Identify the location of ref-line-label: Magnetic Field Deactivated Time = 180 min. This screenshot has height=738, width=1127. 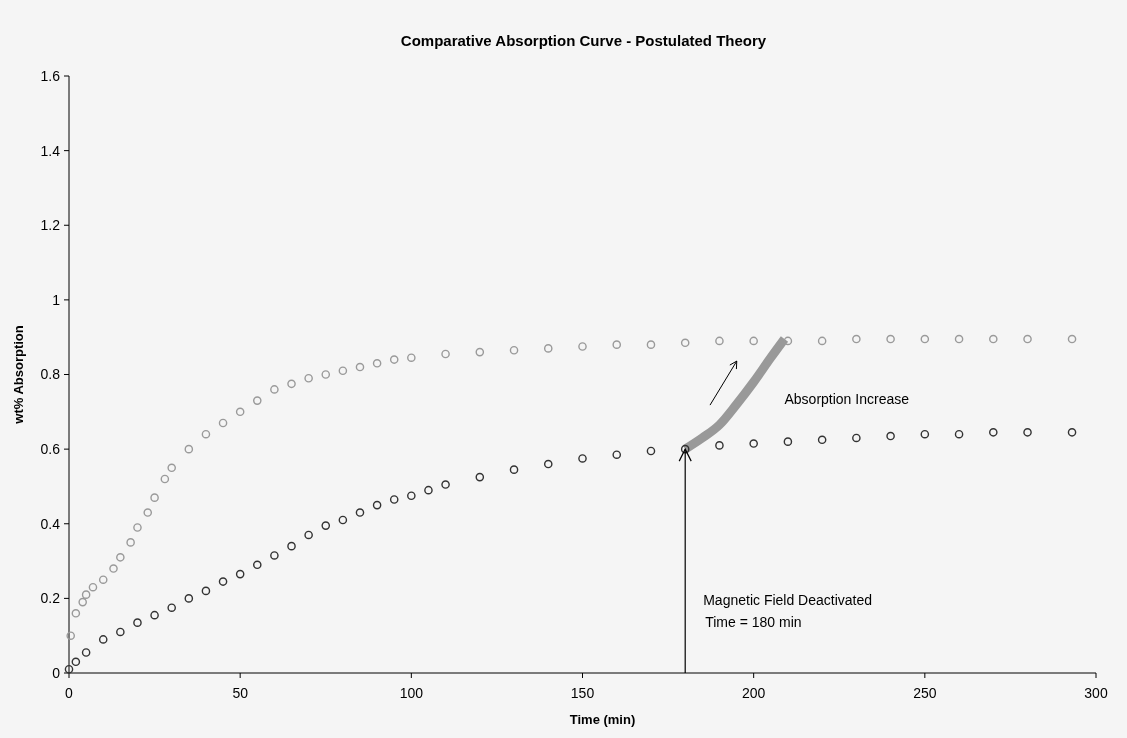
(788, 611).